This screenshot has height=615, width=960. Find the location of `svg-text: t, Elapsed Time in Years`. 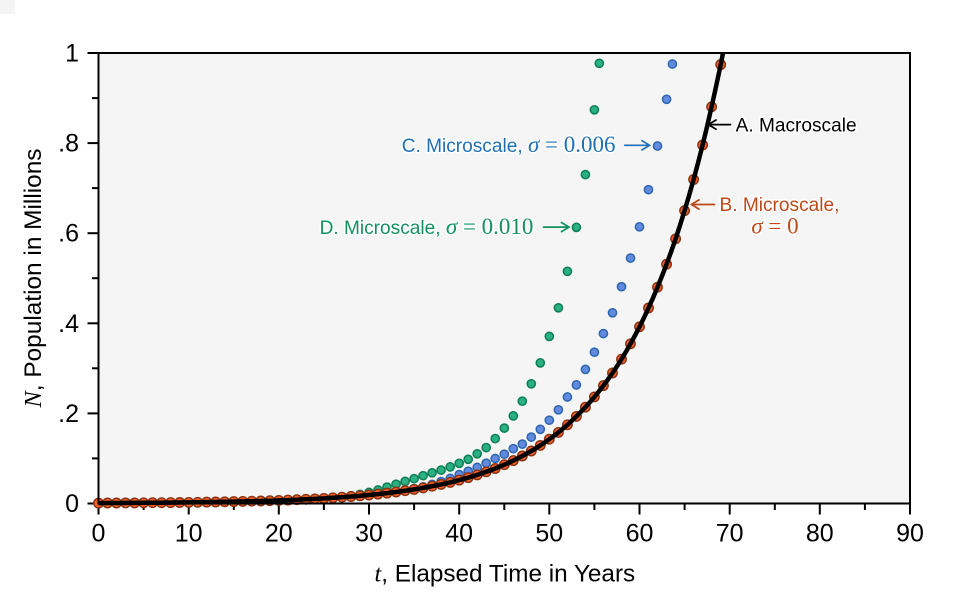

svg-text: t, Elapsed Time in Years is located at coordinates (505, 574).